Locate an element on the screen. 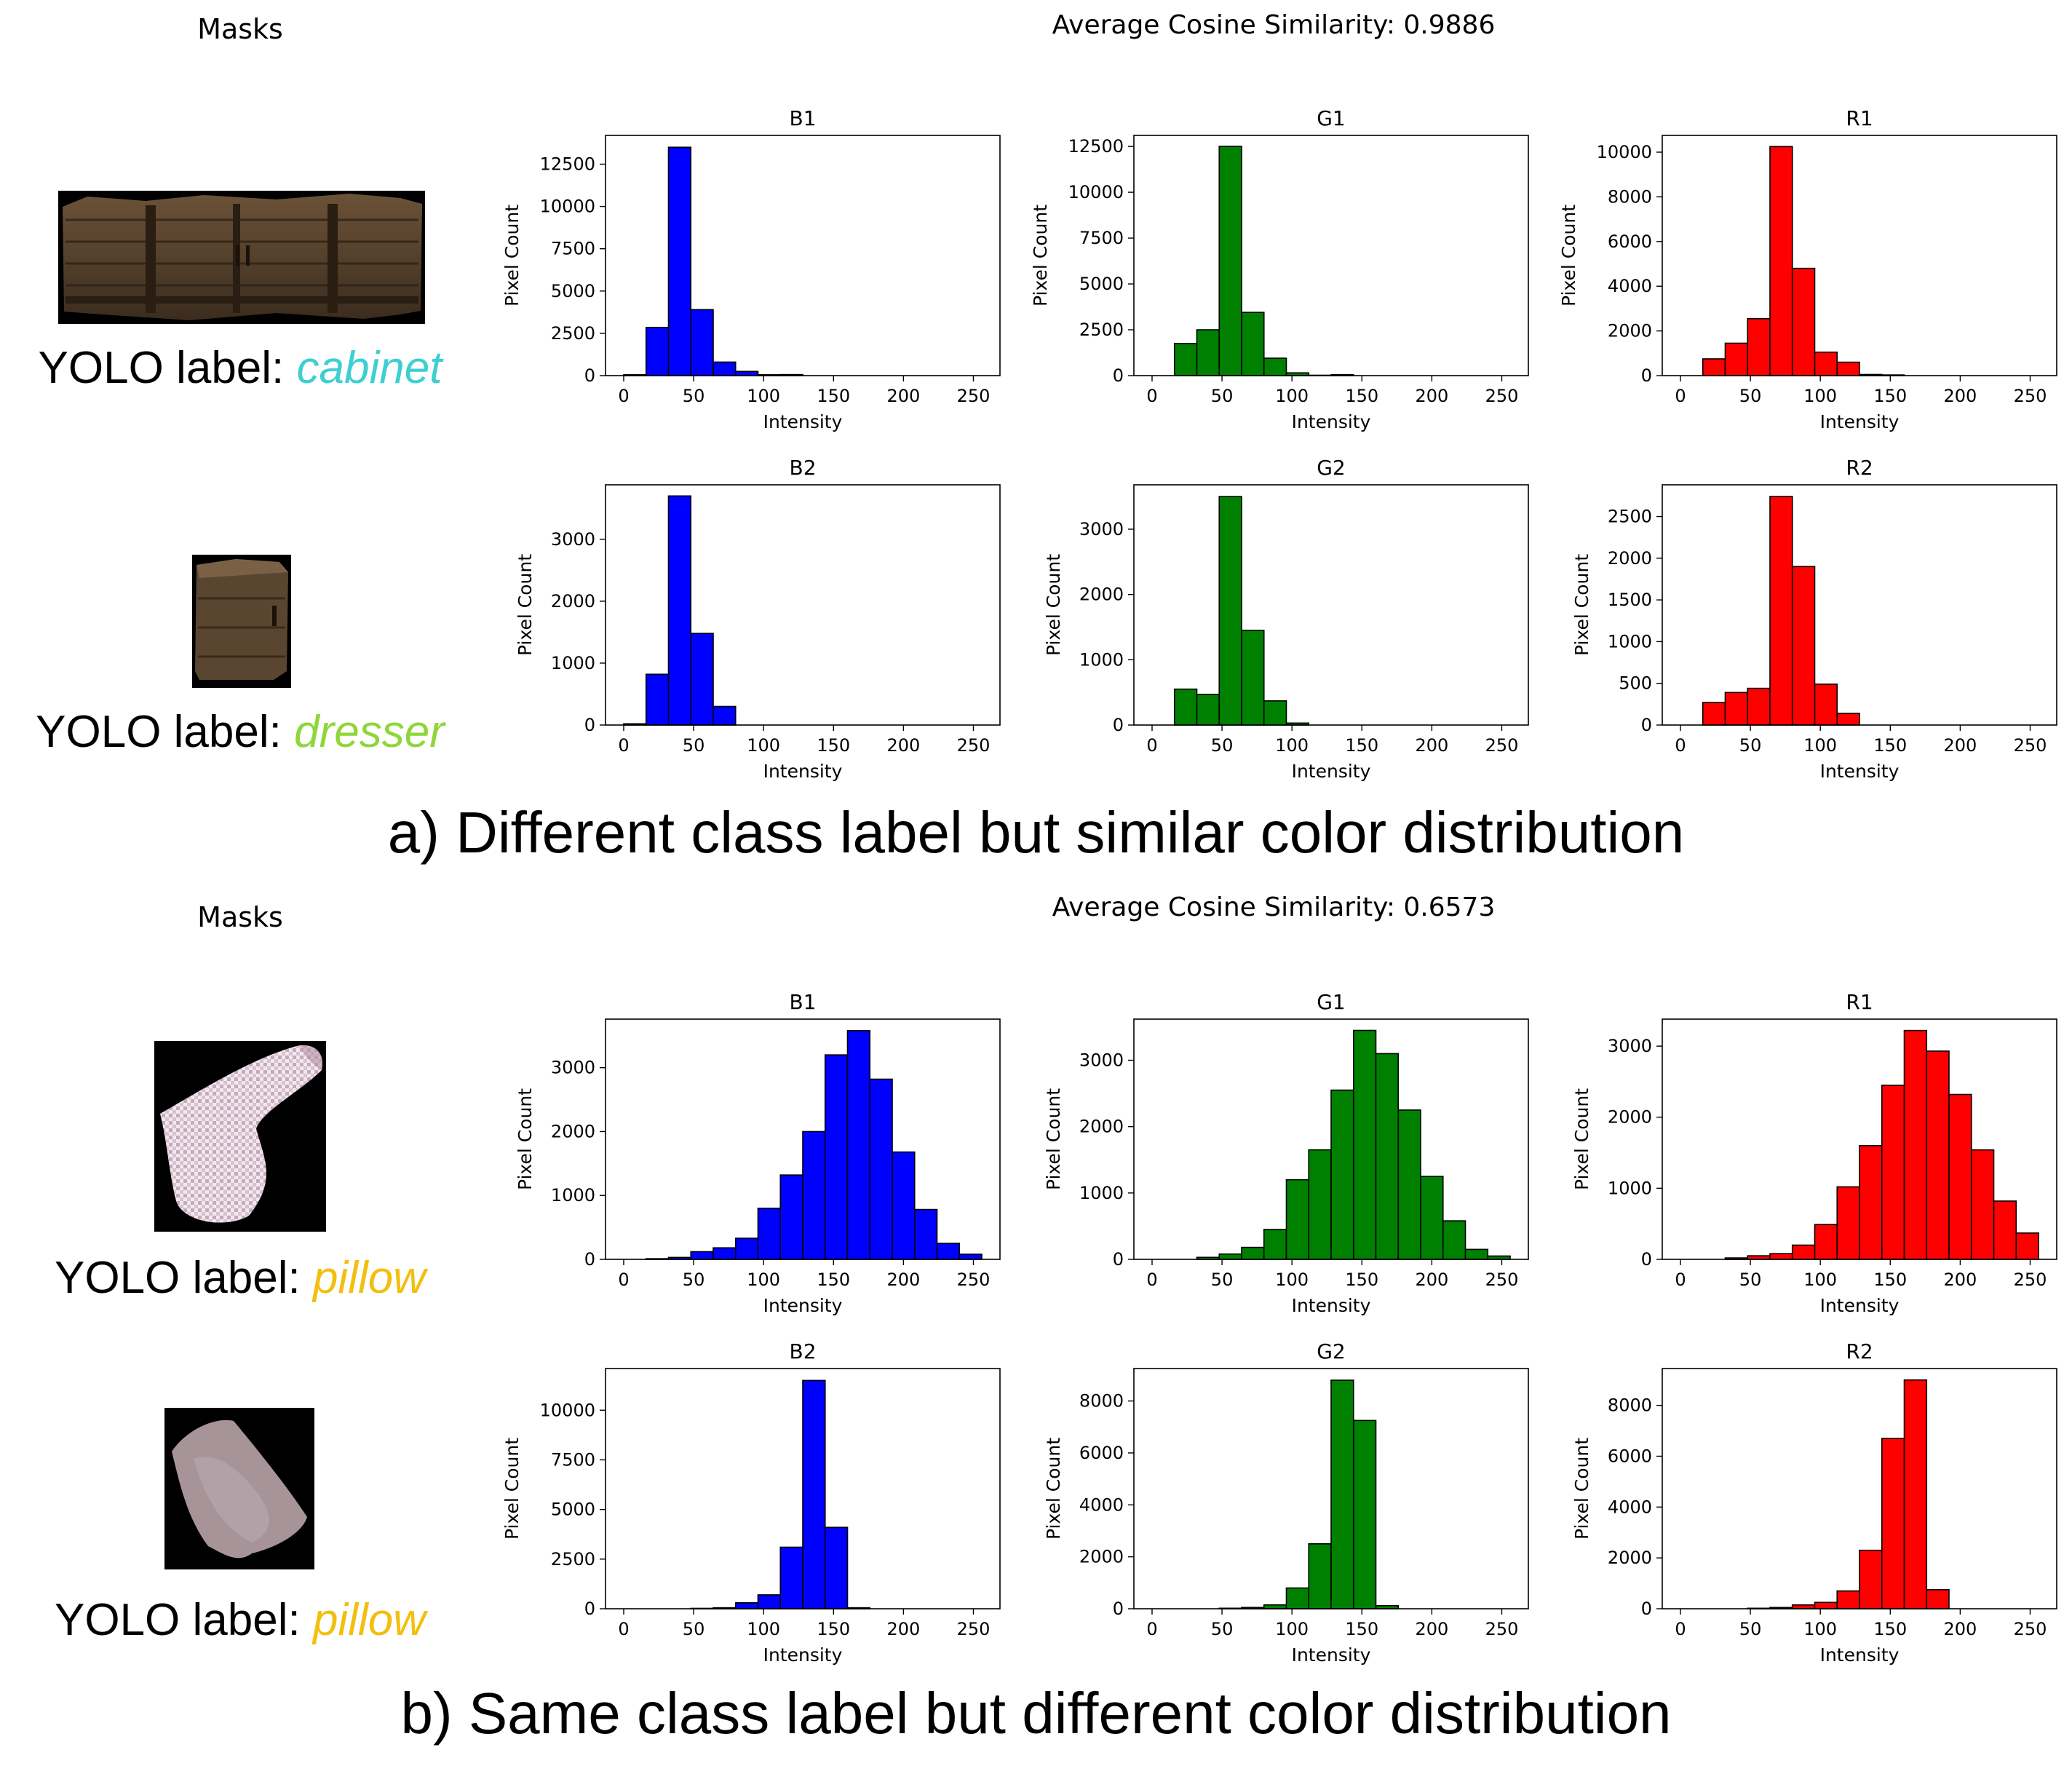 The height and width of the screenshot is (1782, 2072). similarity-title-b: Average Cosine Similarity: 0.6573 is located at coordinates (1274, 907).